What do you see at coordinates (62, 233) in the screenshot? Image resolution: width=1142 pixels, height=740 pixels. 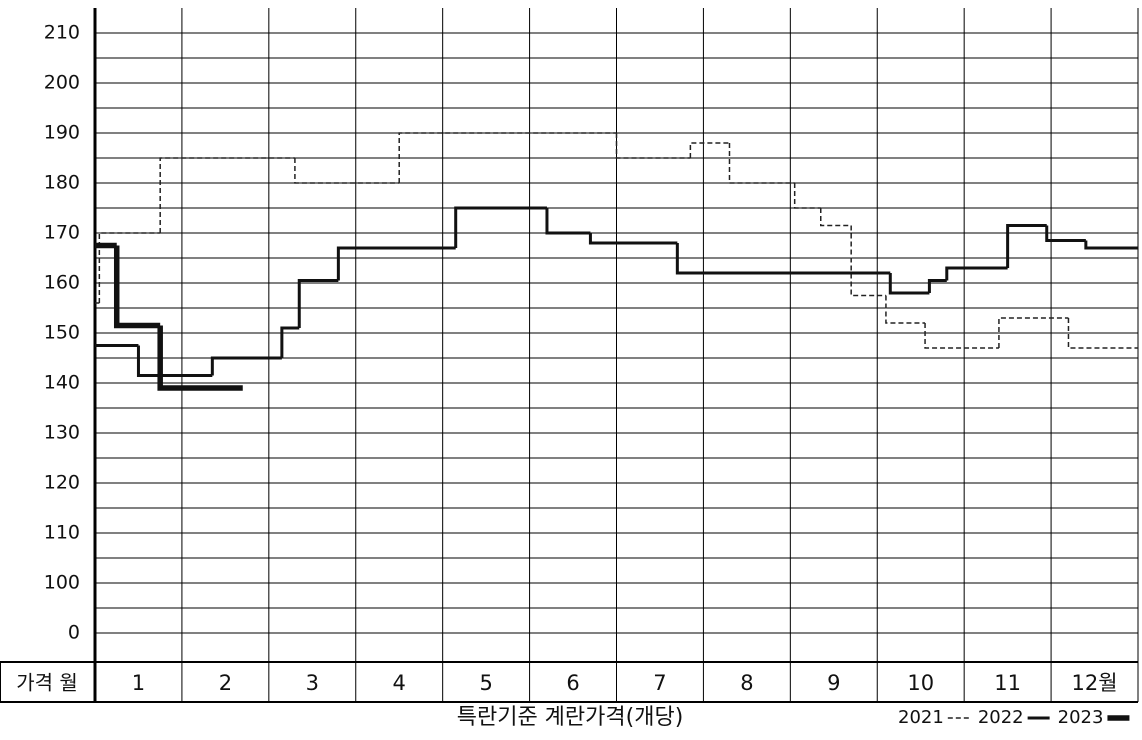 I see `y-tick-label: 170` at bounding box center [62, 233].